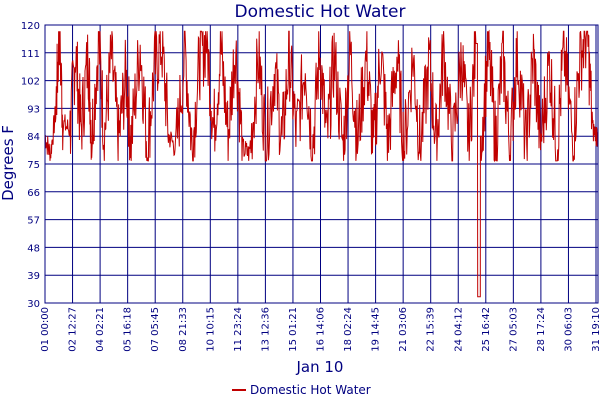 This screenshot has width=600, height=400. What do you see at coordinates (310, 390) in the screenshot?
I see `legend-label: Domestic Hot Water` at bounding box center [310, 390].